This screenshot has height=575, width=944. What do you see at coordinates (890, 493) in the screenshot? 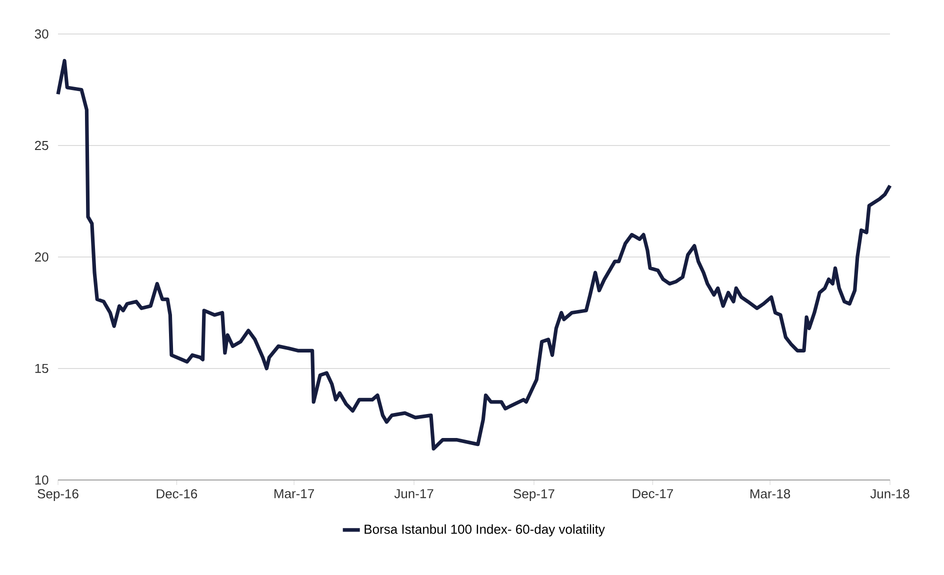
I see `x-tick-label: Jun-18` at bounding box center [890, 493].